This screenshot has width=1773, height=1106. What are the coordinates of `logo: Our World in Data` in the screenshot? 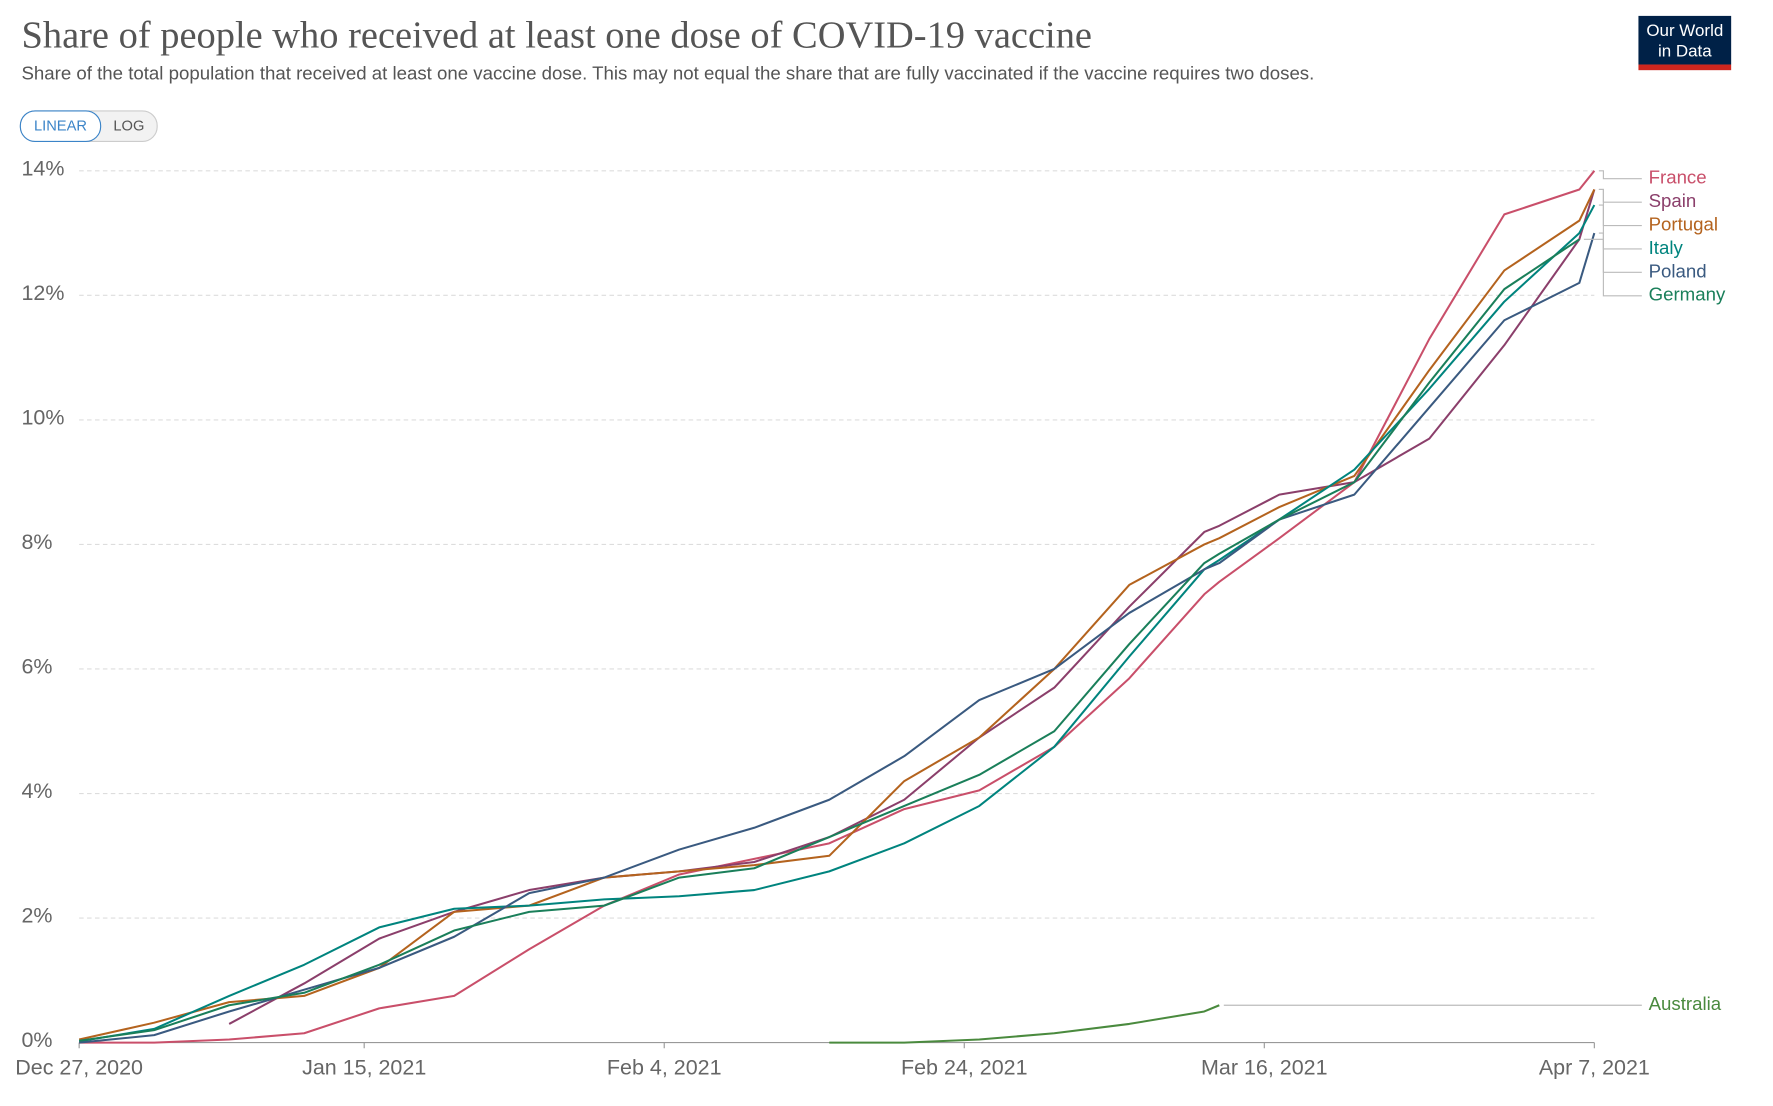 It's located at (1685, 43).